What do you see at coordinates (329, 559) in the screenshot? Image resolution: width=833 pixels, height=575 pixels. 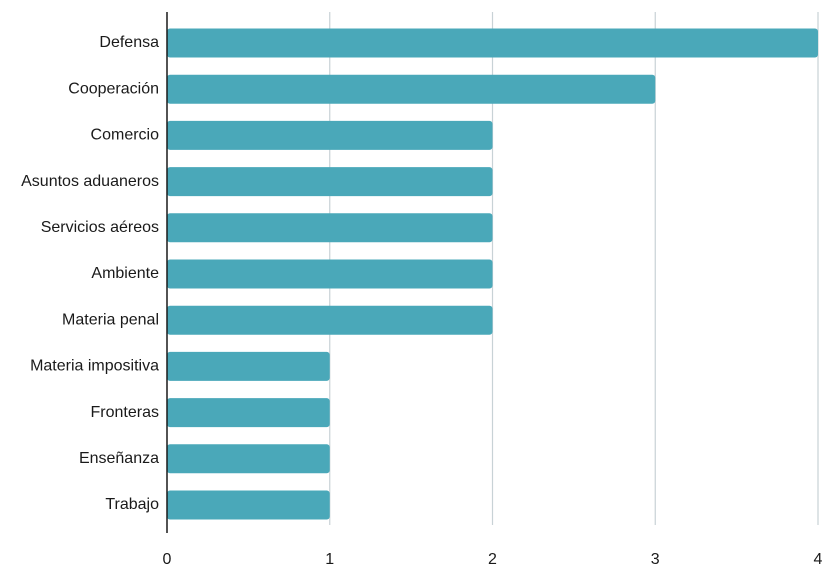 I see `x-tick-label: 1` at bounding box center [329, 559].